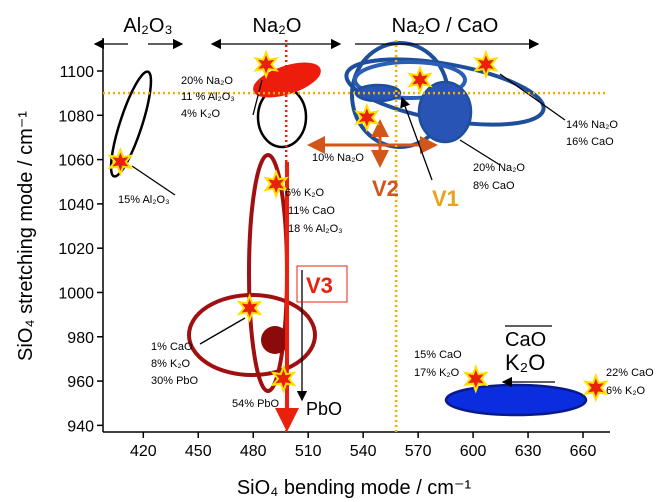  Describe the element at coordinates (76, 249) in the screenshot. I see `y-tick-label: 1020` at that location.